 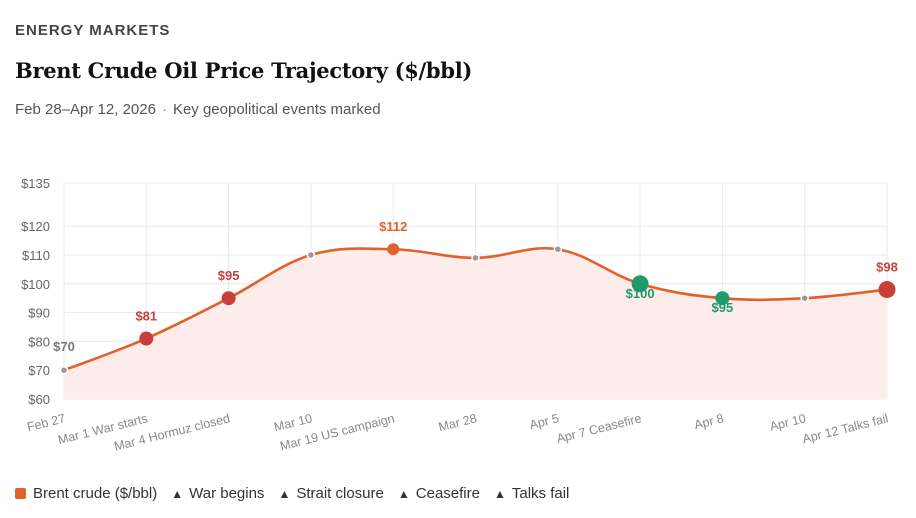 I want to click on legend-item-strait: ▲ Strait closure, so click(x=330, y=493).